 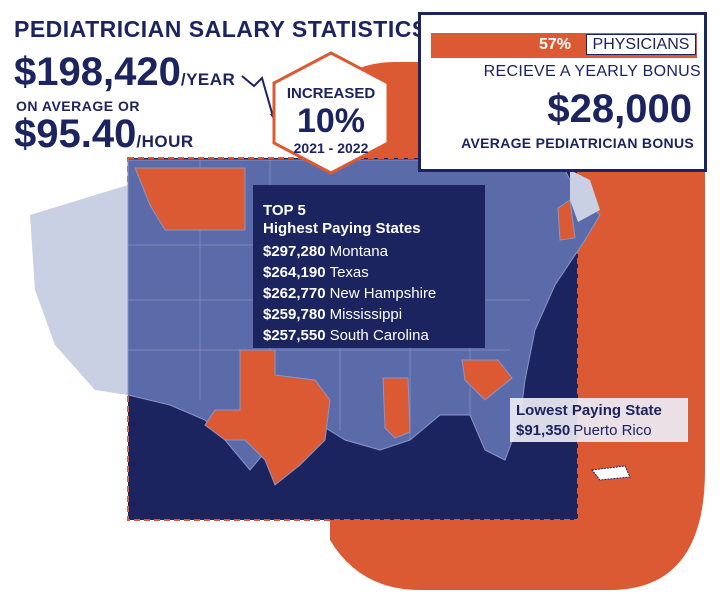 I want to click on state-name: New Hampshire, so click(x=383, y=293).